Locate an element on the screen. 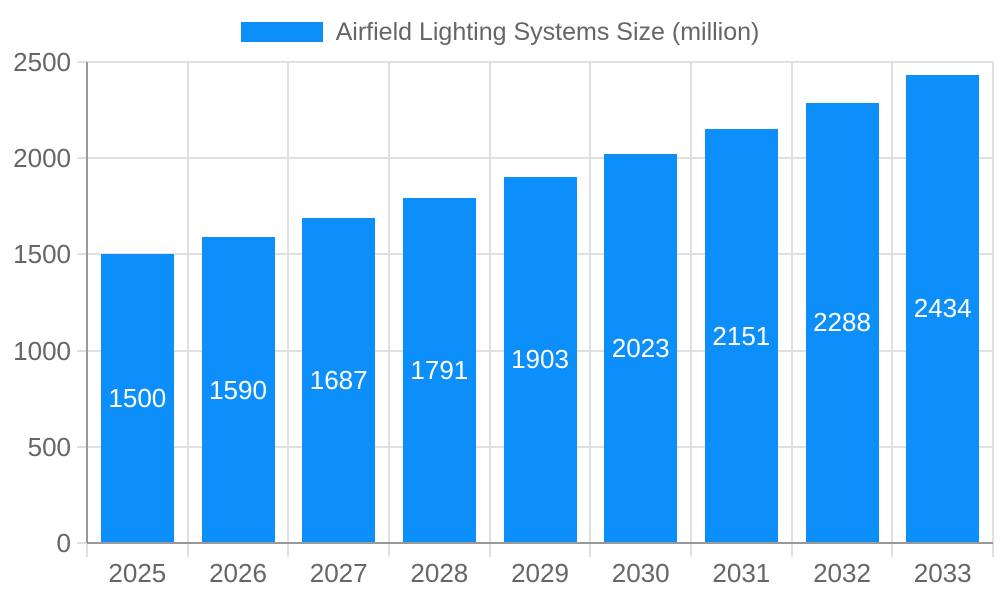 Image resolution: width=1000 pixels, height=600 pixels. x-tick-label: 2029 is located at coordinates (540, 573).